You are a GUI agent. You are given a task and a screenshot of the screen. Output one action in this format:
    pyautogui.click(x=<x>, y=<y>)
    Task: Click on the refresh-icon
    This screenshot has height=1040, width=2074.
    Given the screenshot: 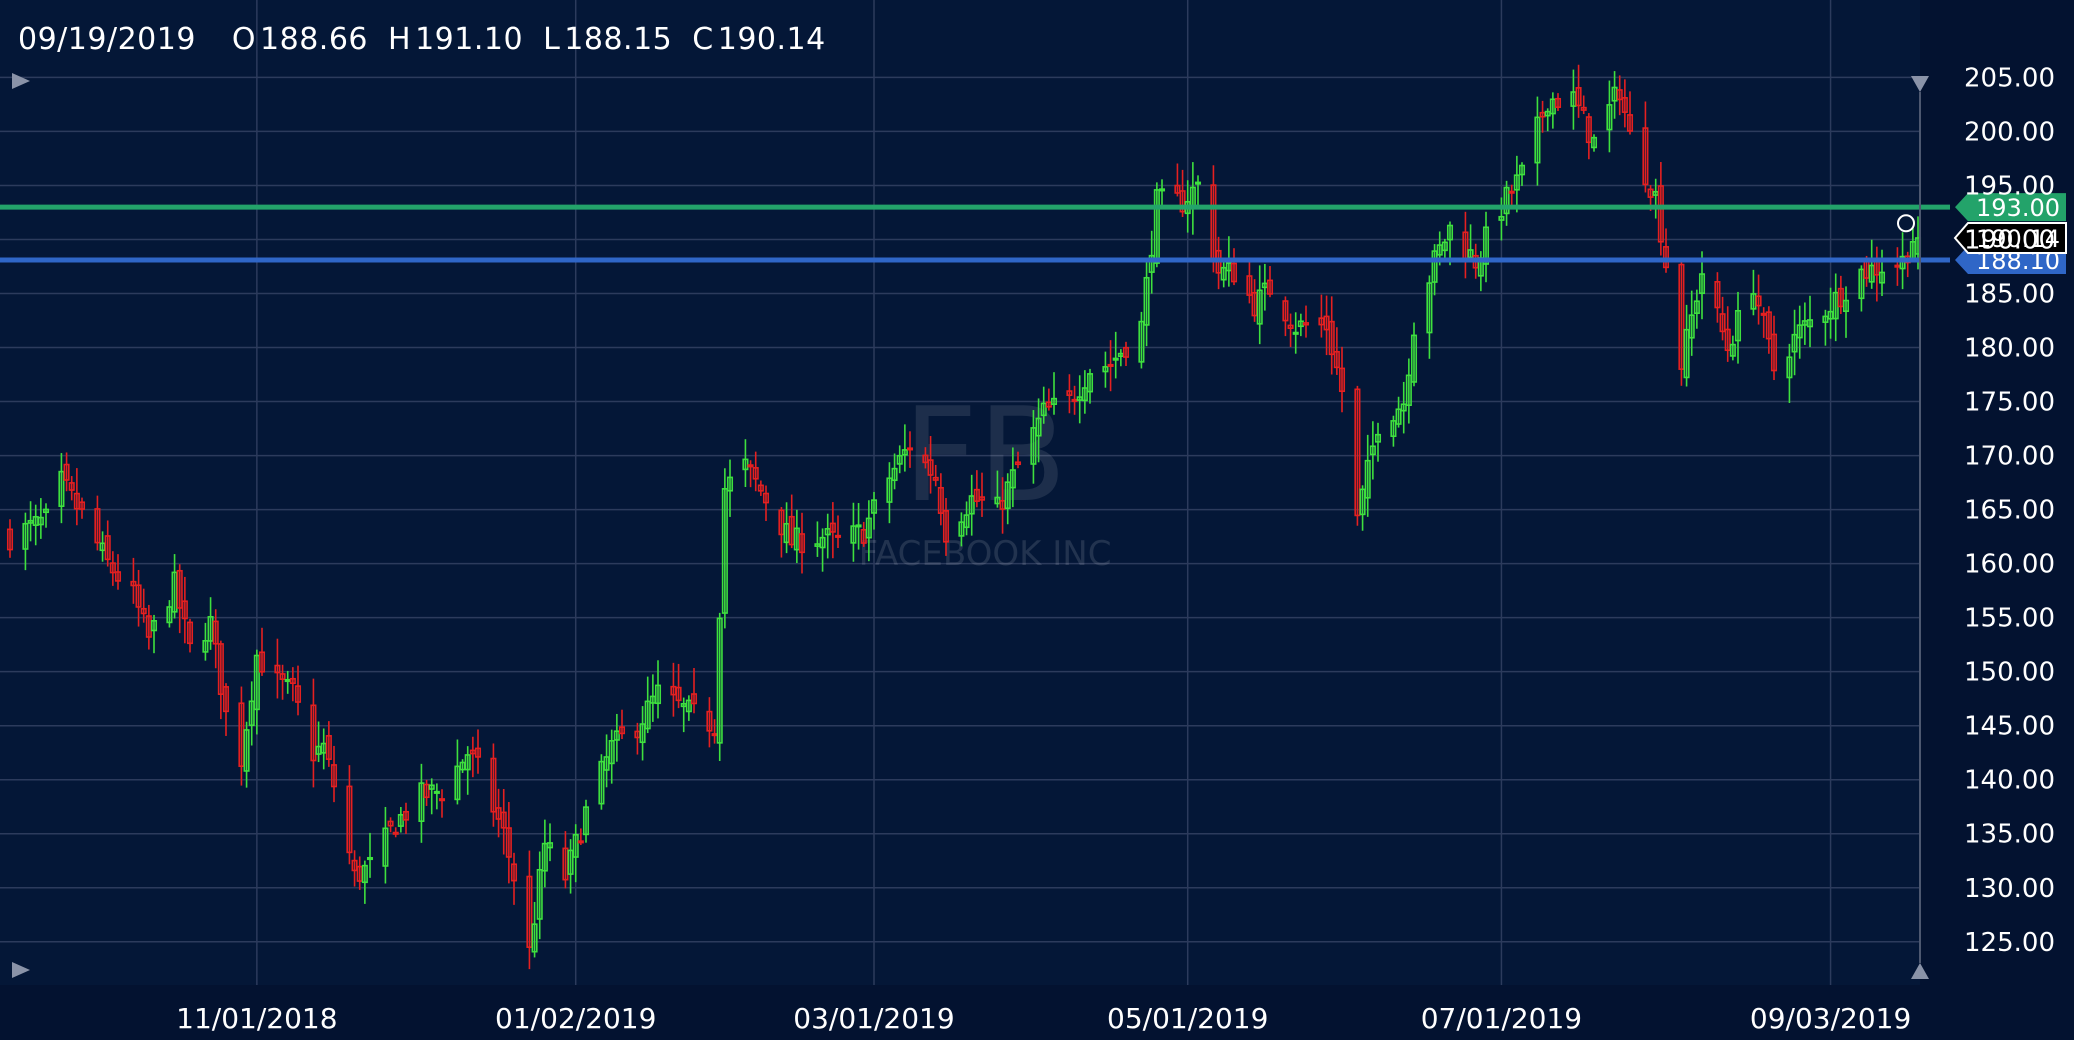 What is the action you would take?
    pyautogui.click(x=1906, y=223)
    